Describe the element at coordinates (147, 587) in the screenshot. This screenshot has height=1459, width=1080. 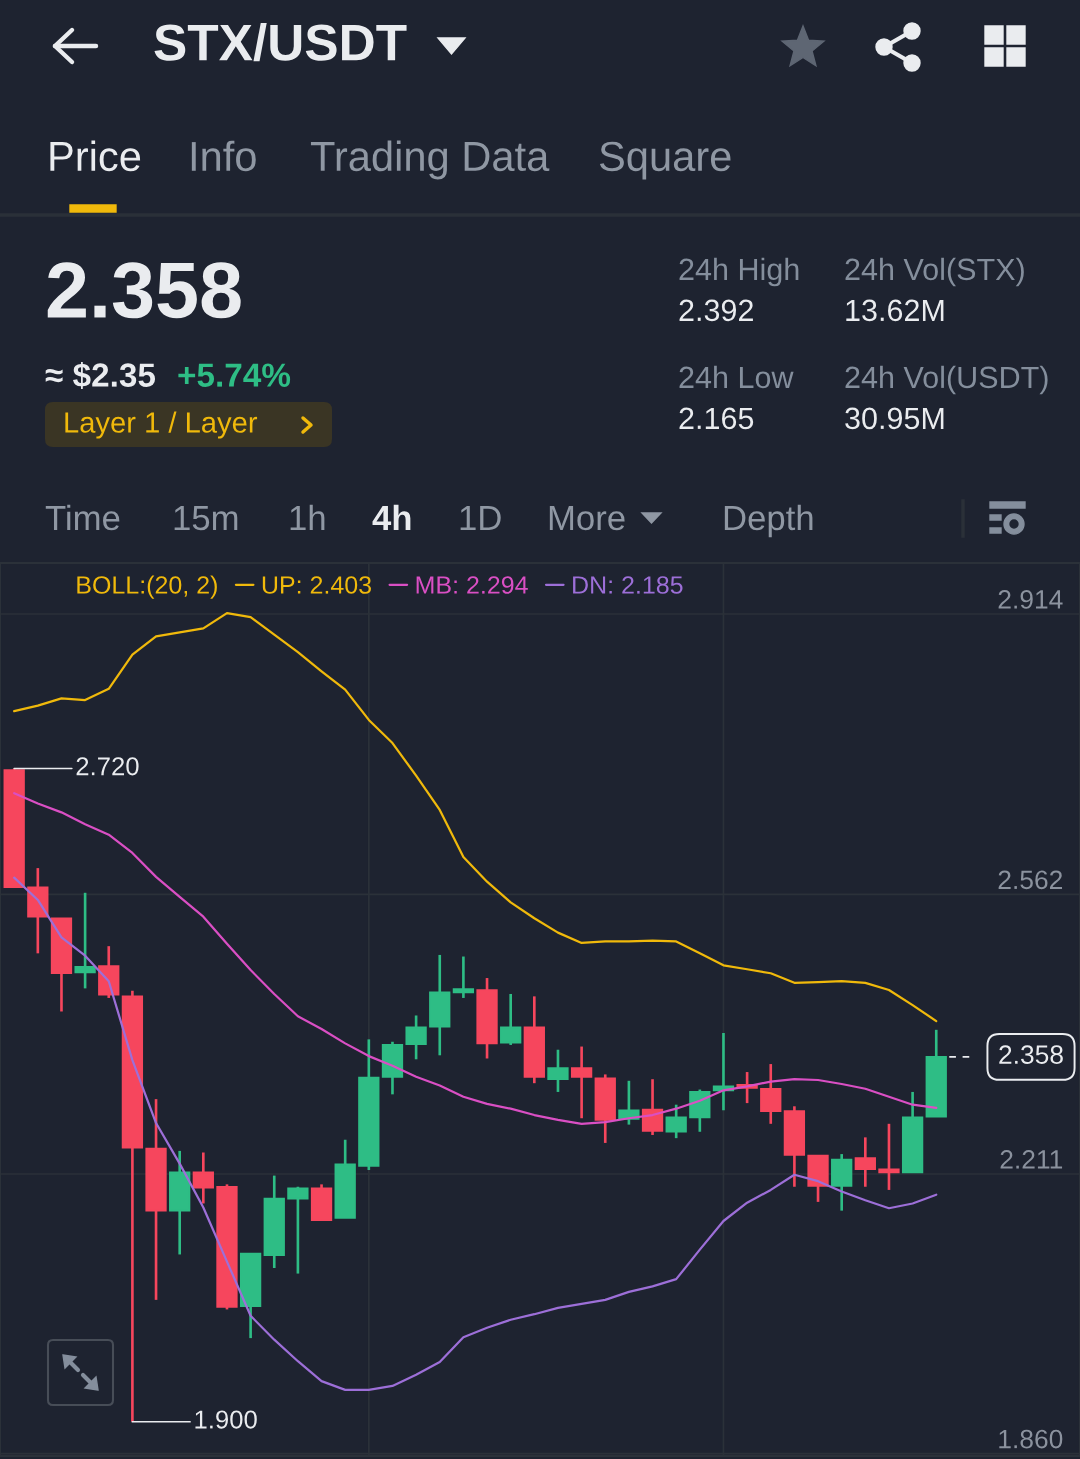
I see `legend-title: BOLL:(20, 2)` at that location.